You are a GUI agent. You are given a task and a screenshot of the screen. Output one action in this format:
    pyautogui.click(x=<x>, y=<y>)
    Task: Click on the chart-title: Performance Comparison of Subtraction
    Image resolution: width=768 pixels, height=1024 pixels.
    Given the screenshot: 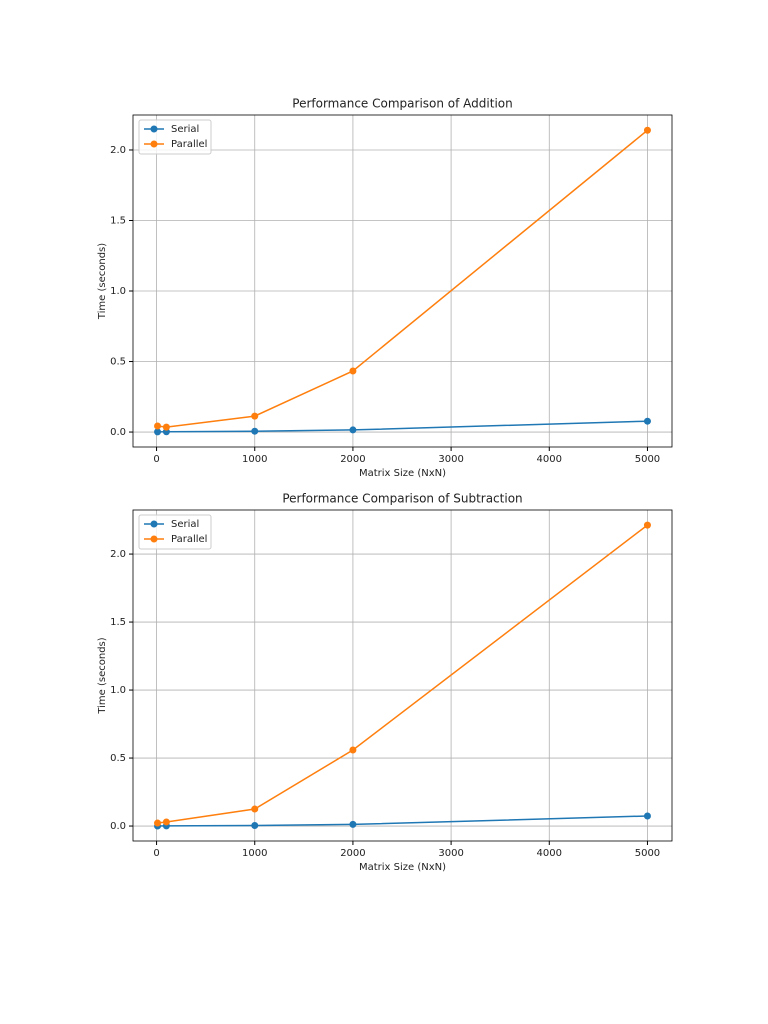 What is the action you would take?
    pyautogui.click(x=402, y=499)
    